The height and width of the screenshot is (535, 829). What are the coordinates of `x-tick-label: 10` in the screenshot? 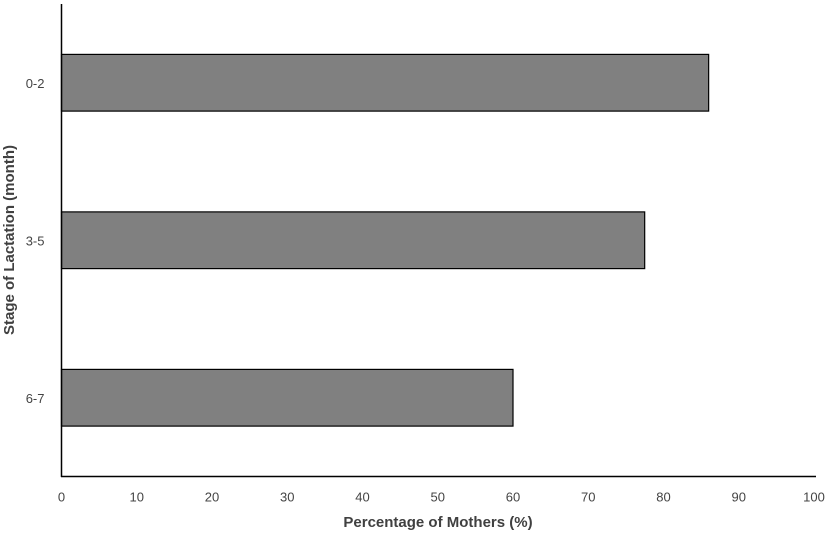 It's located at (137, 497).